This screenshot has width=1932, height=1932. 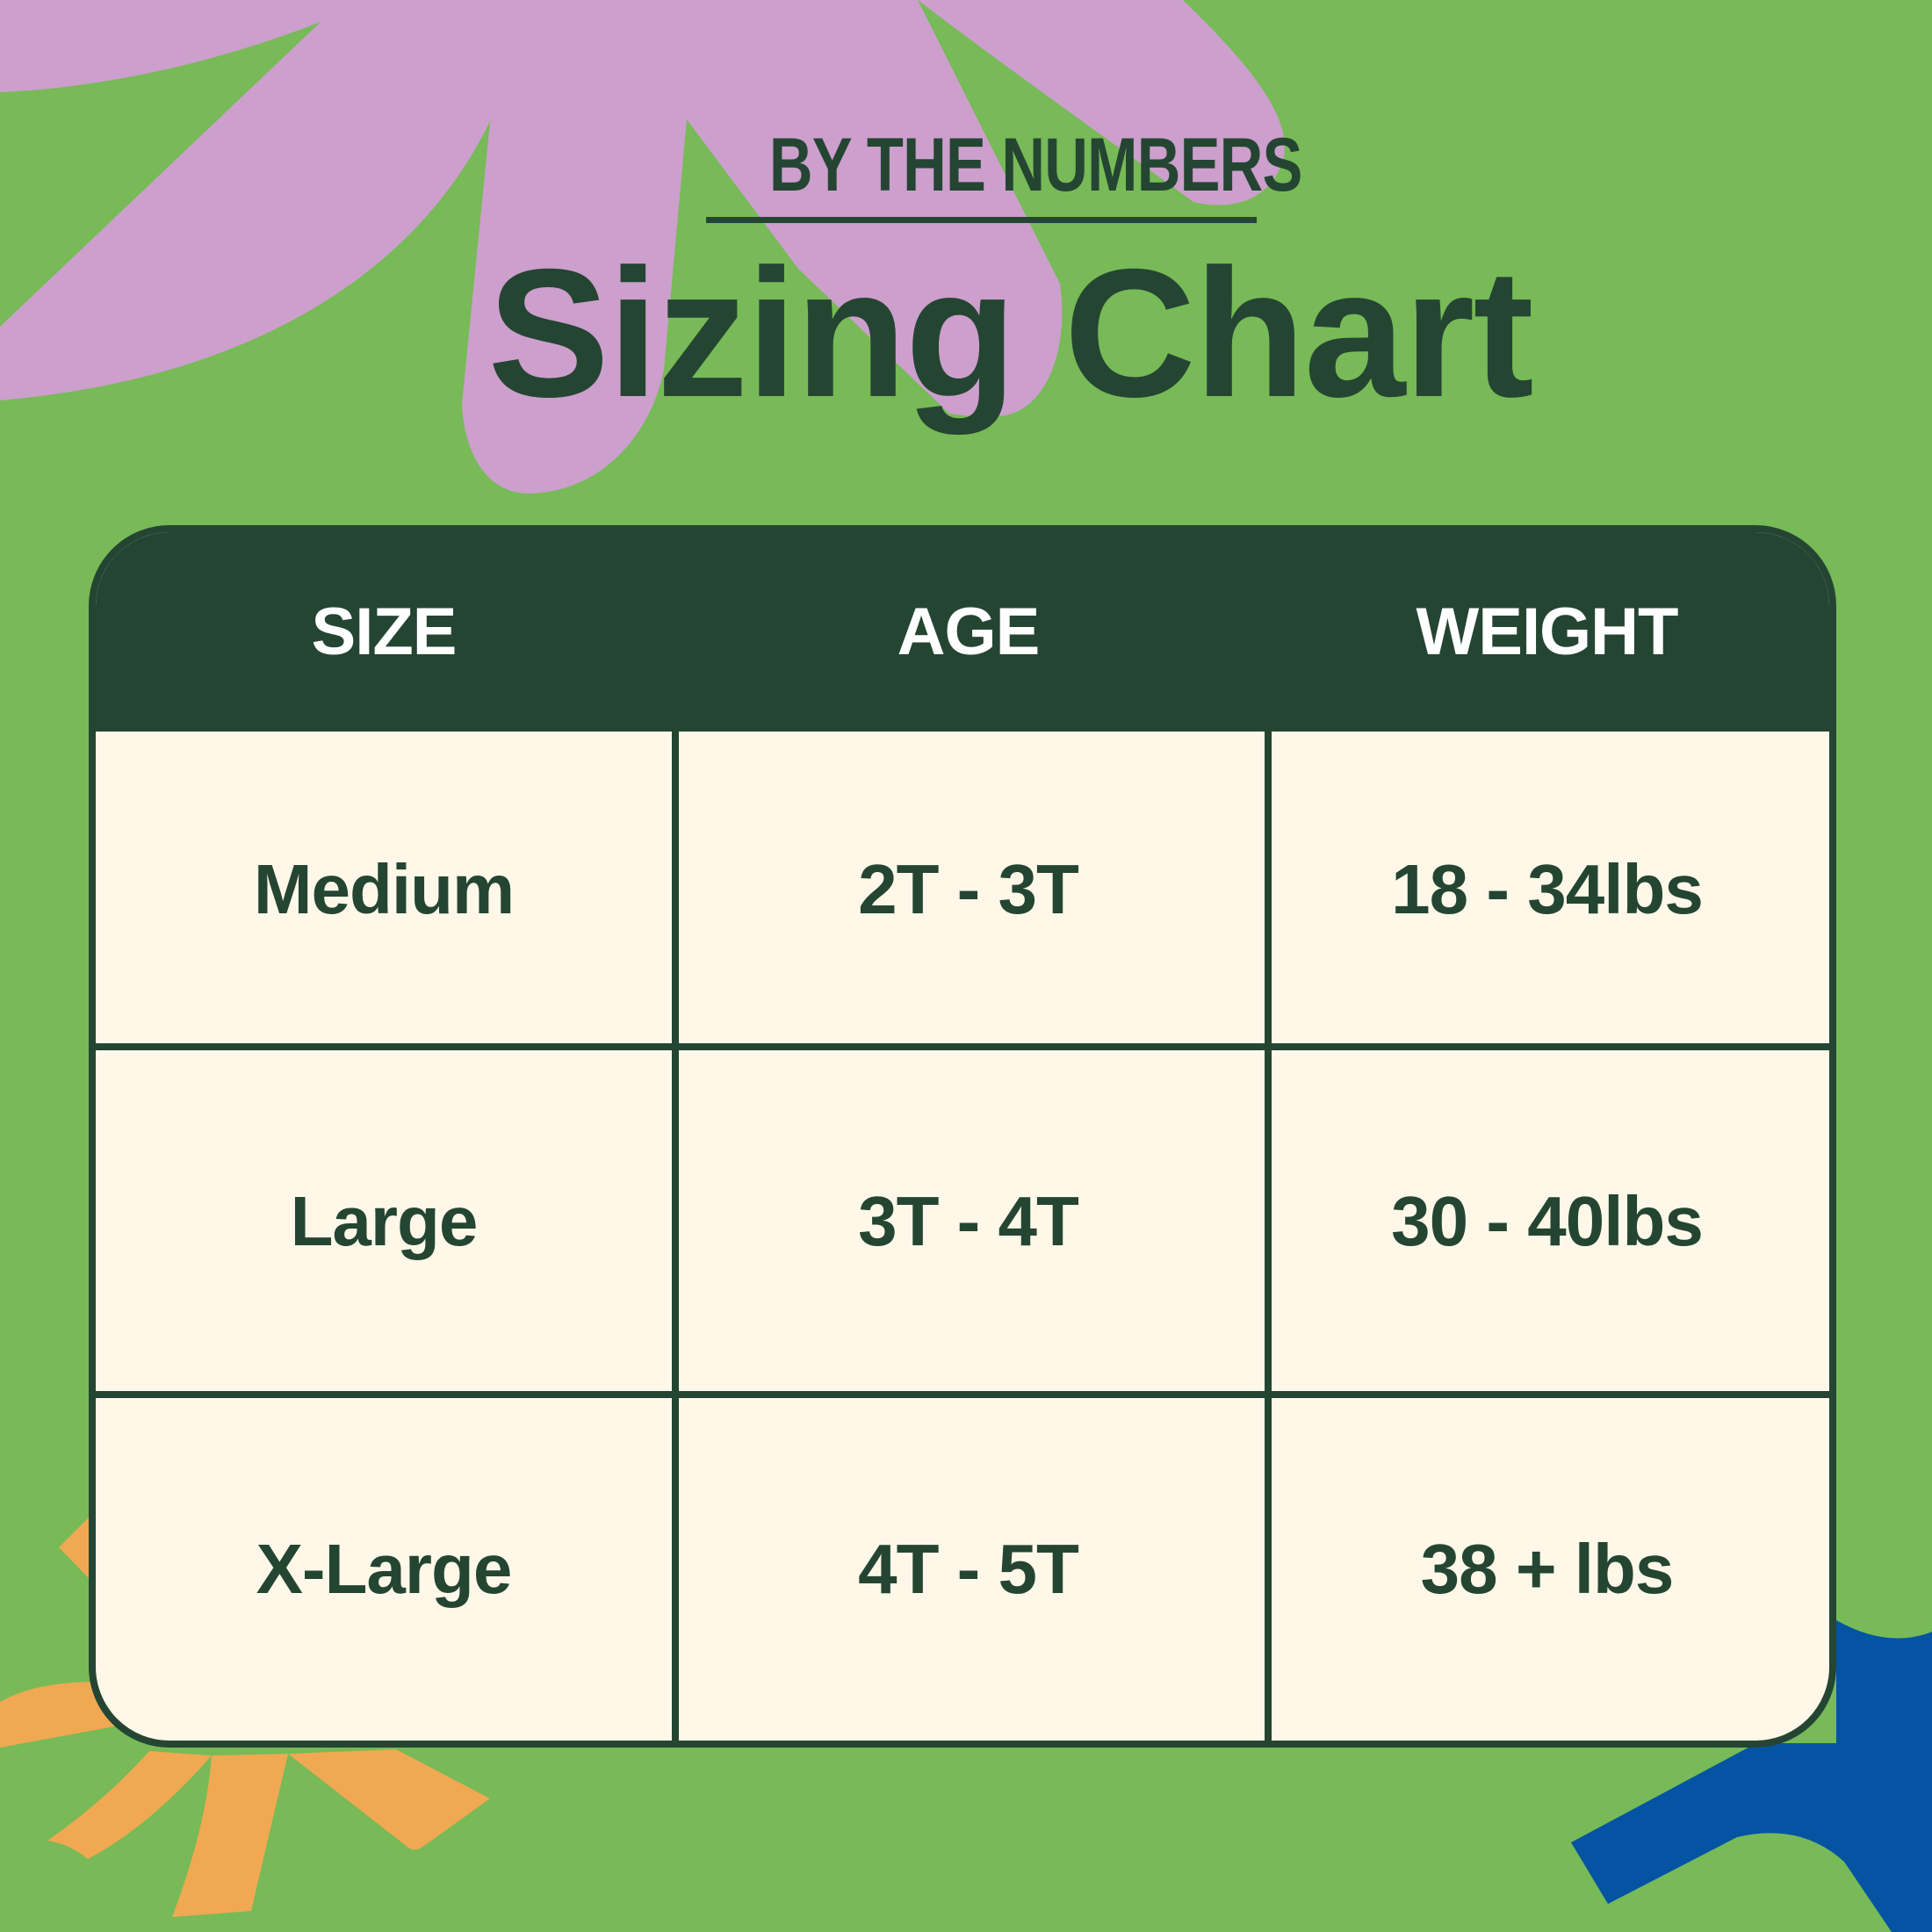 What do you see at coordinates (1010, 334) in the screenshot?
I see `page-title: Sizing Chart` at bounding box center [1010, 334].